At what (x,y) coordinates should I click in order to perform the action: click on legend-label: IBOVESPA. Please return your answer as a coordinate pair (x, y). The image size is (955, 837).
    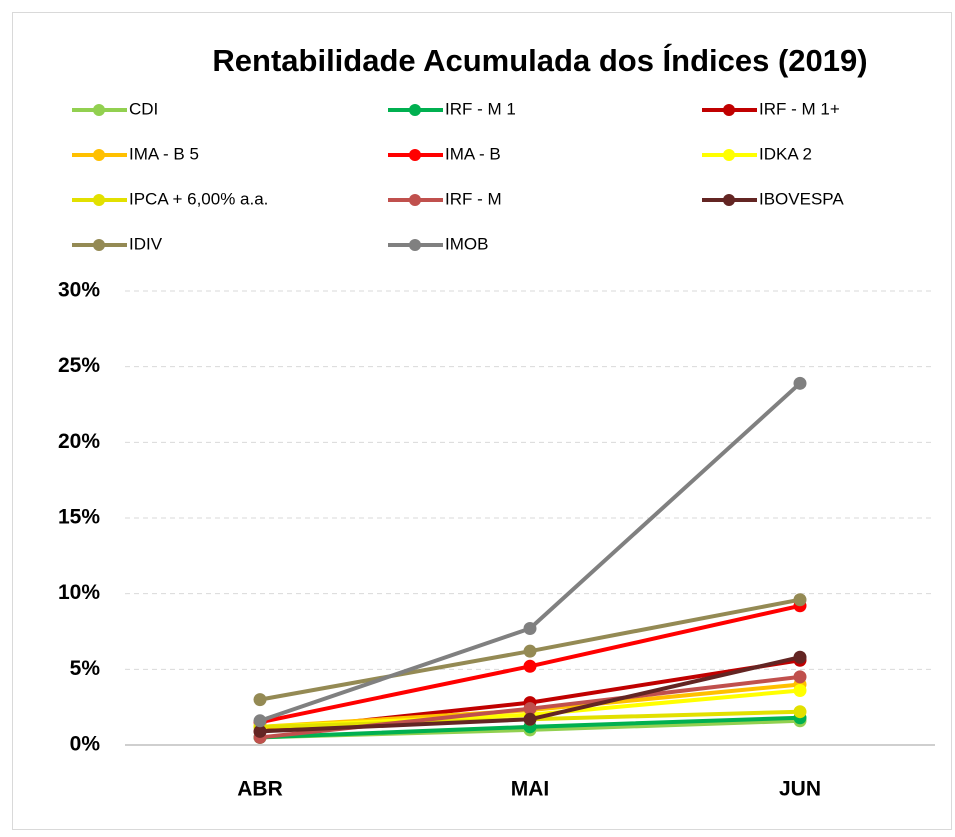
    Looking at the image, I should click on (801, 198).